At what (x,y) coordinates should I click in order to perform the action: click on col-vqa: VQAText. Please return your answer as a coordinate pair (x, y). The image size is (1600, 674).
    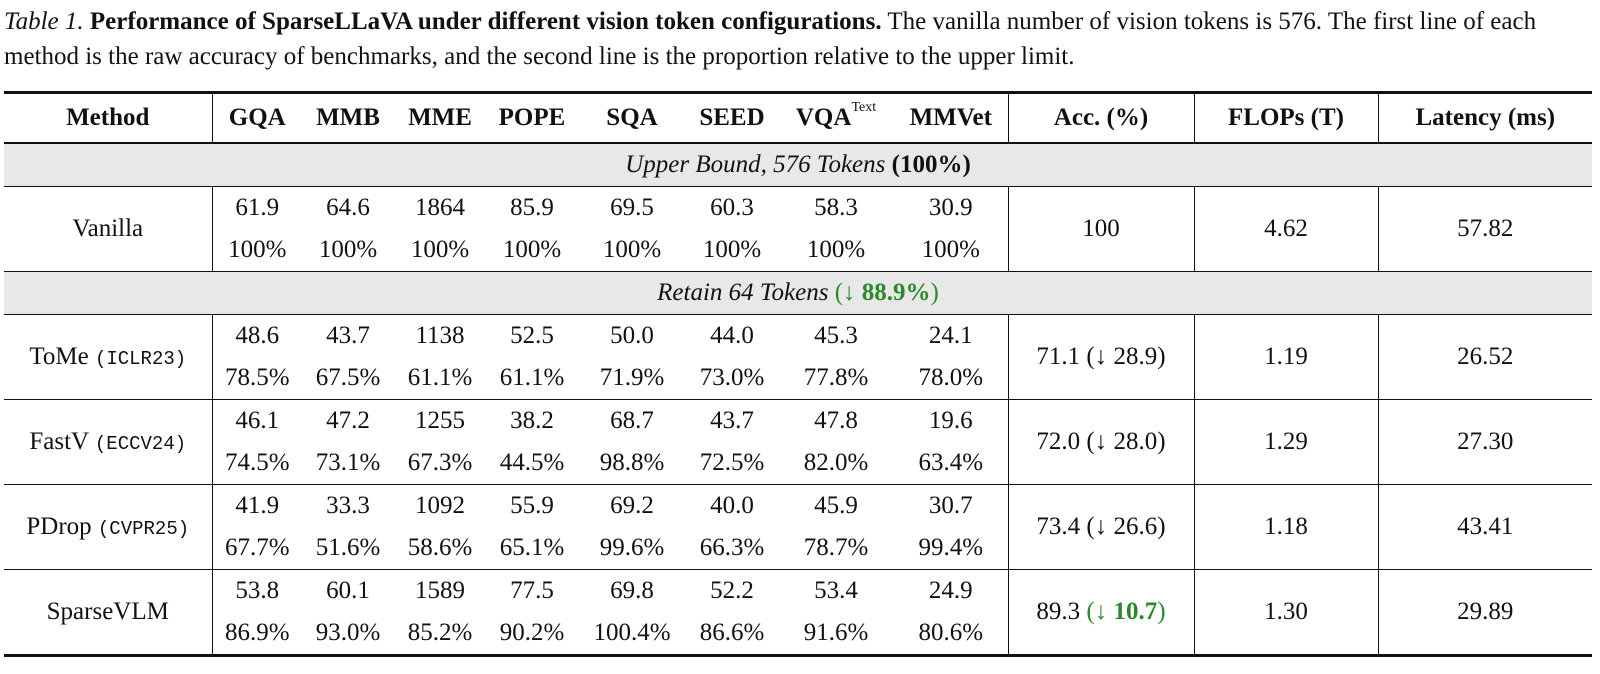
    Looking at the image, I should click on (836, 117).